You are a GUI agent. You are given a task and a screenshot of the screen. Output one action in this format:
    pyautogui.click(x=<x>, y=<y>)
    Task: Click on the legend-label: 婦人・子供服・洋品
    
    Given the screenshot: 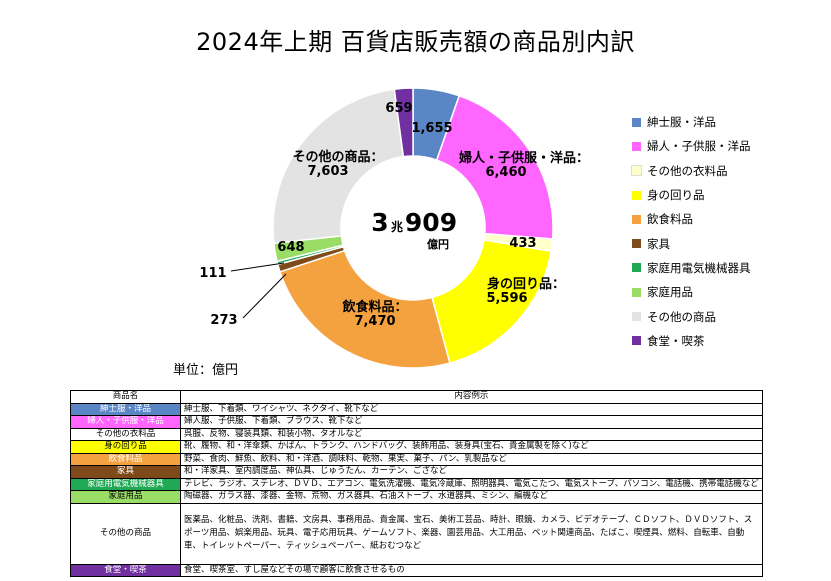 What is the action you would take?
    pyautogui.click(x=699, y=146)
    